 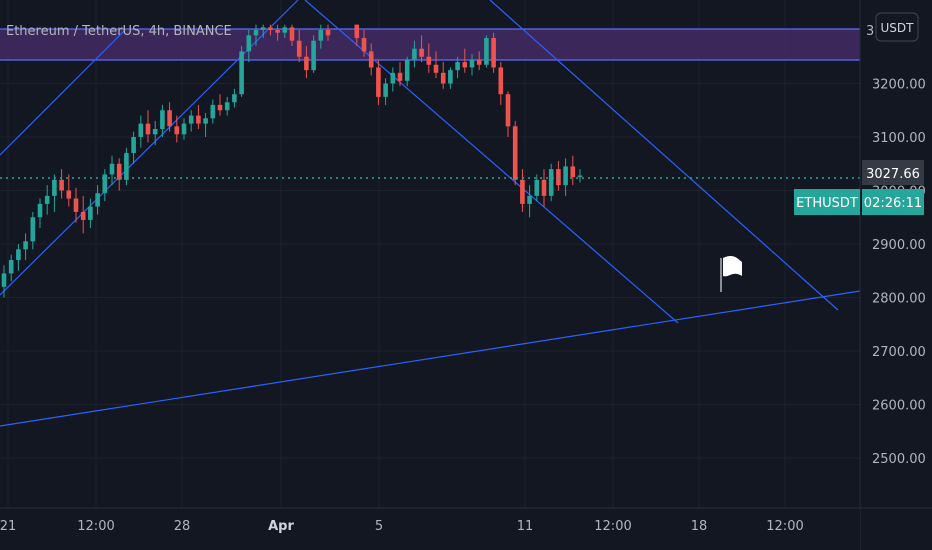 What do you see at coordinates (827, 203) in the screenshot?
I see `symbol-label: ETHUSDT` at bounding box center [827, 203].